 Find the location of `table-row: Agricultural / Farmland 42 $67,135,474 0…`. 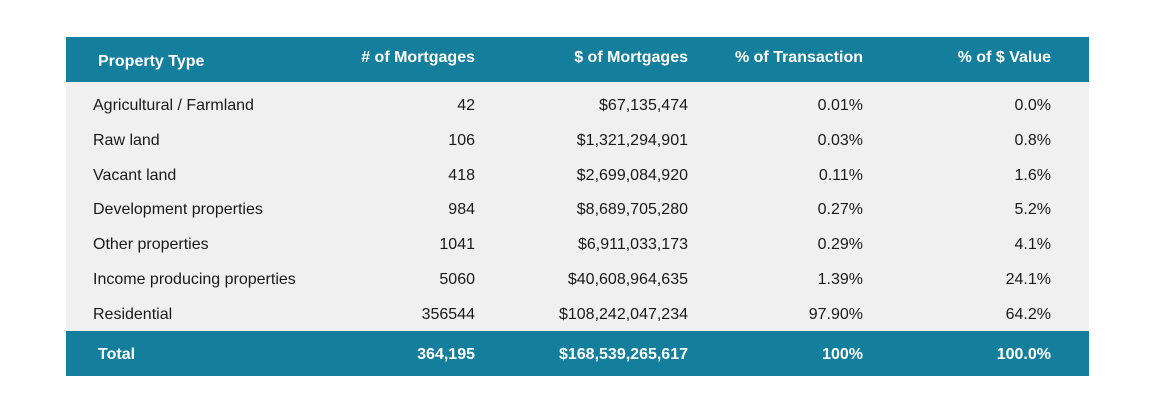

table-row: Agricultural / Farmland 42 $67,135,474 0… is located at coordinates (577, 105).